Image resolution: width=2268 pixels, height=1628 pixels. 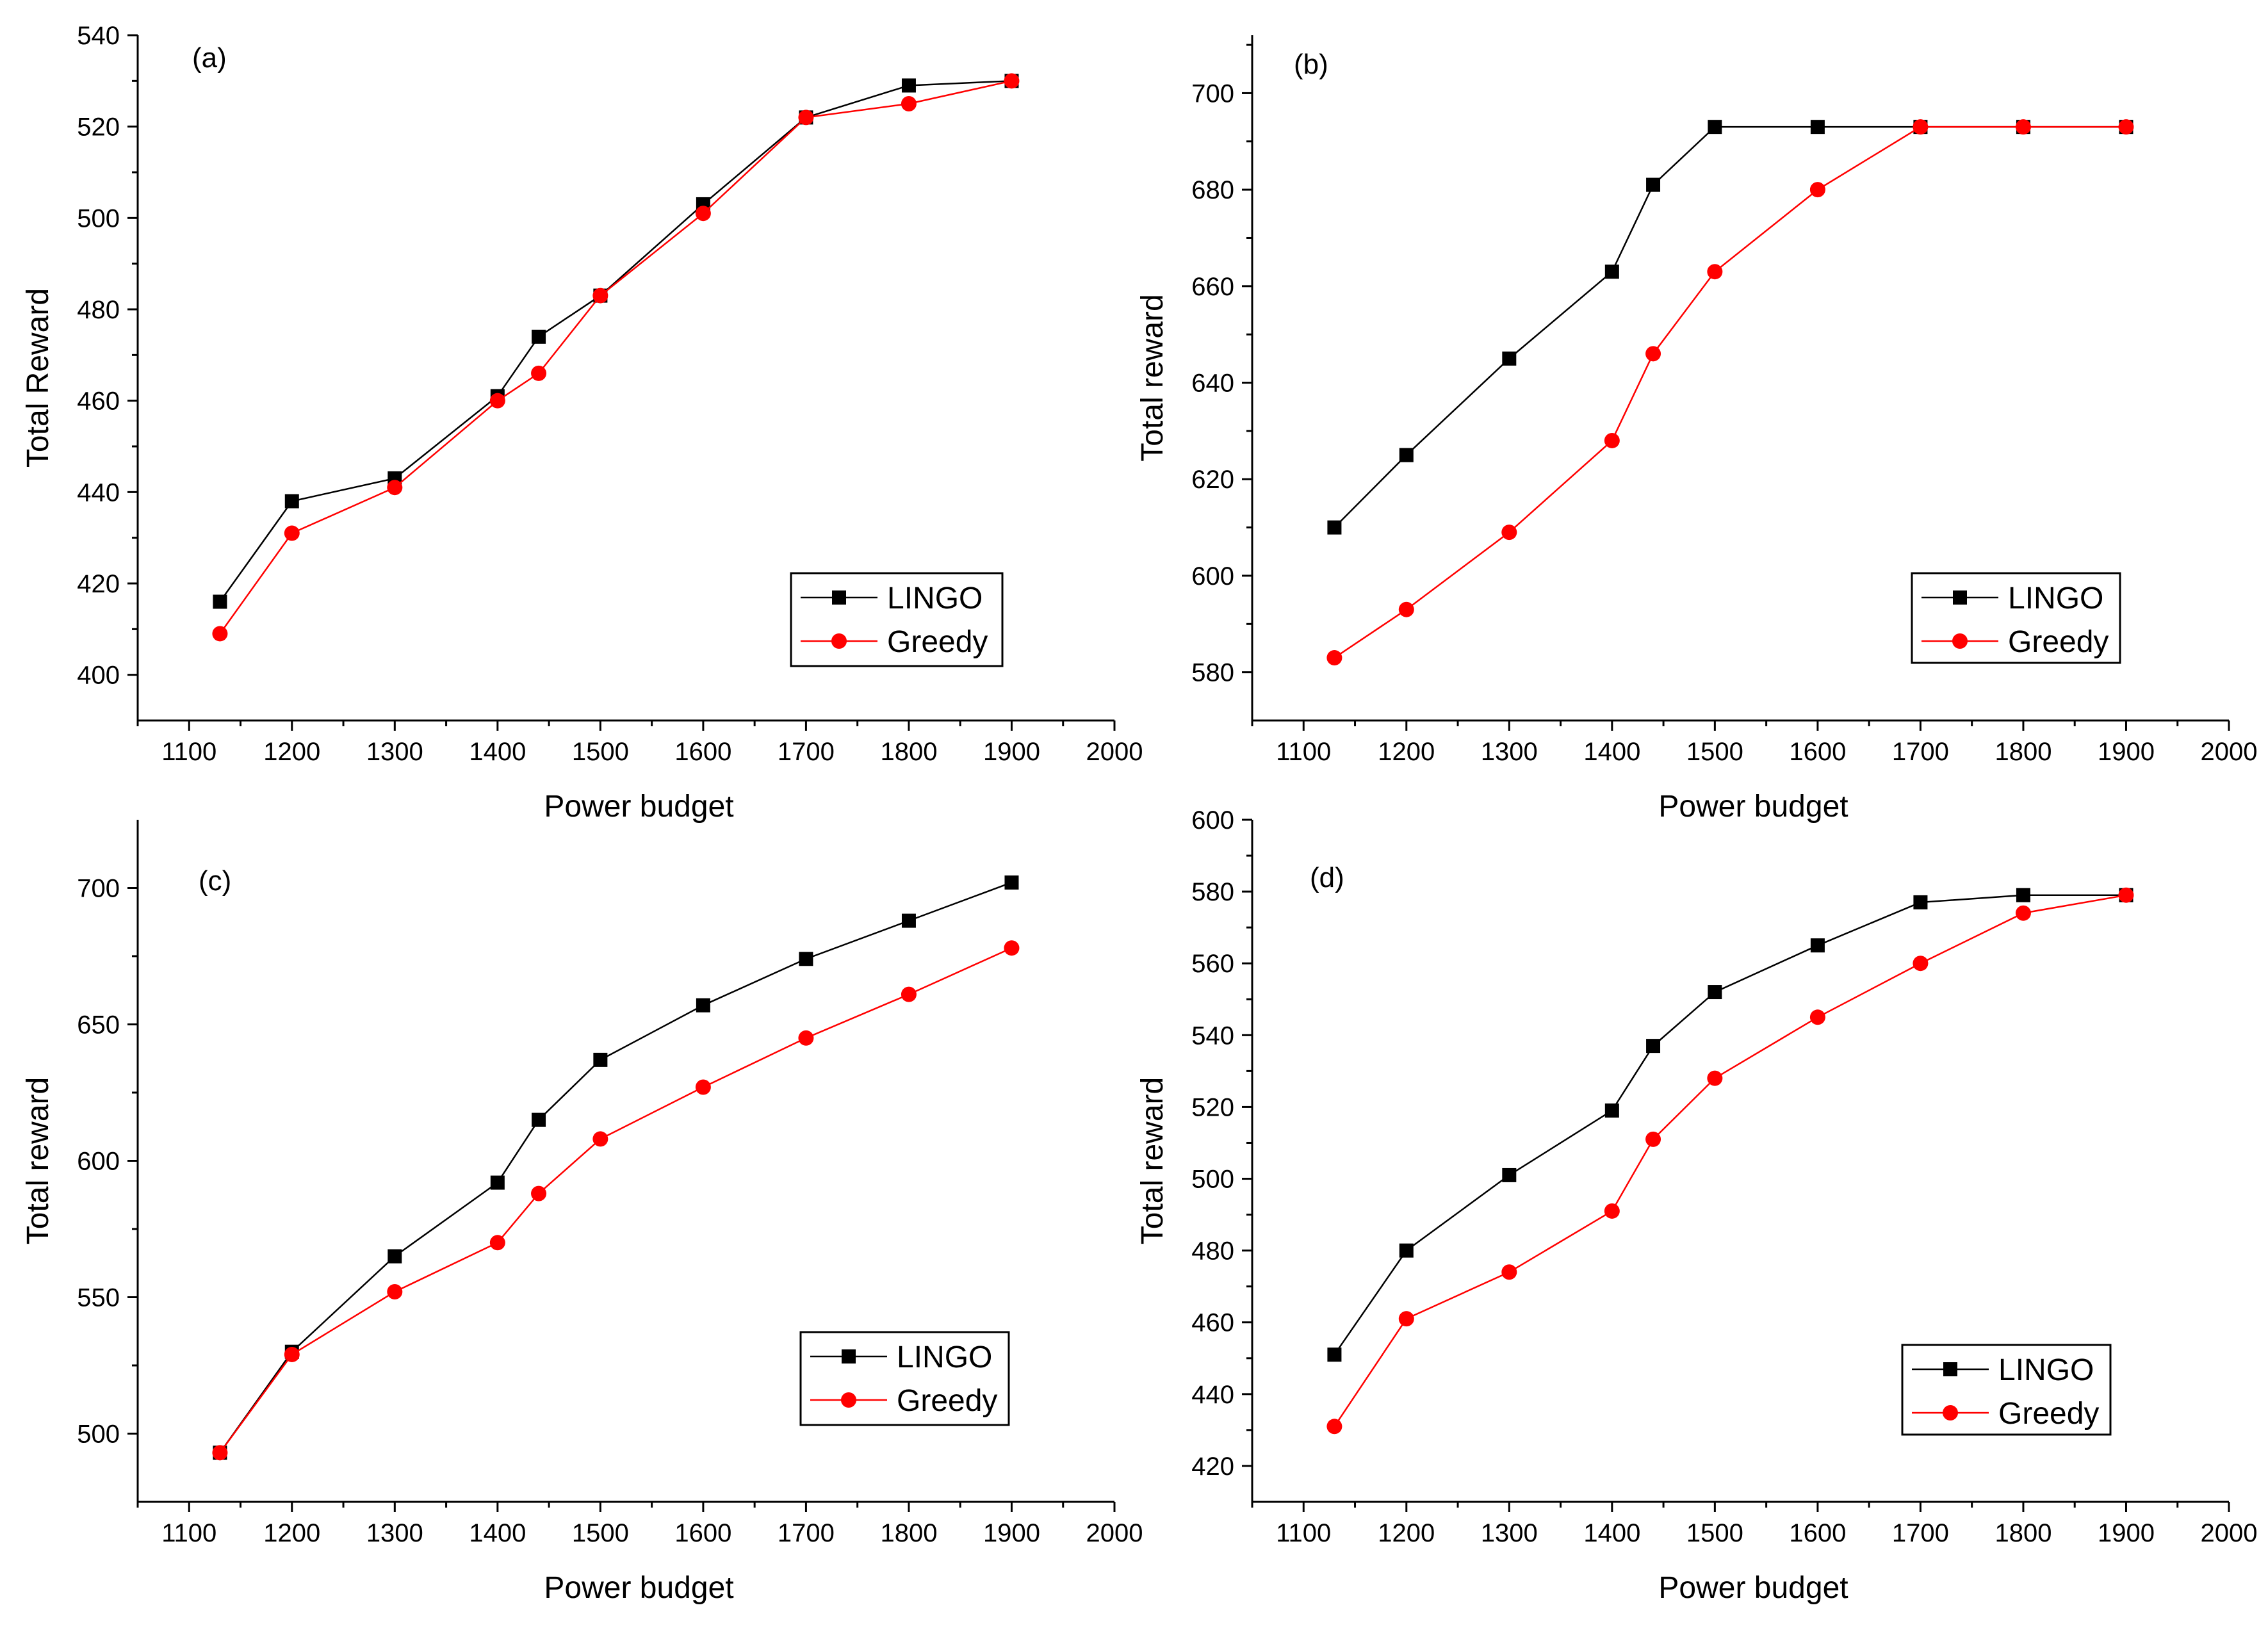 What do you see at coordinates (188, 752) in the screenshot?
I see `x-tick-label: 1100` at bounding box center [188, 752].